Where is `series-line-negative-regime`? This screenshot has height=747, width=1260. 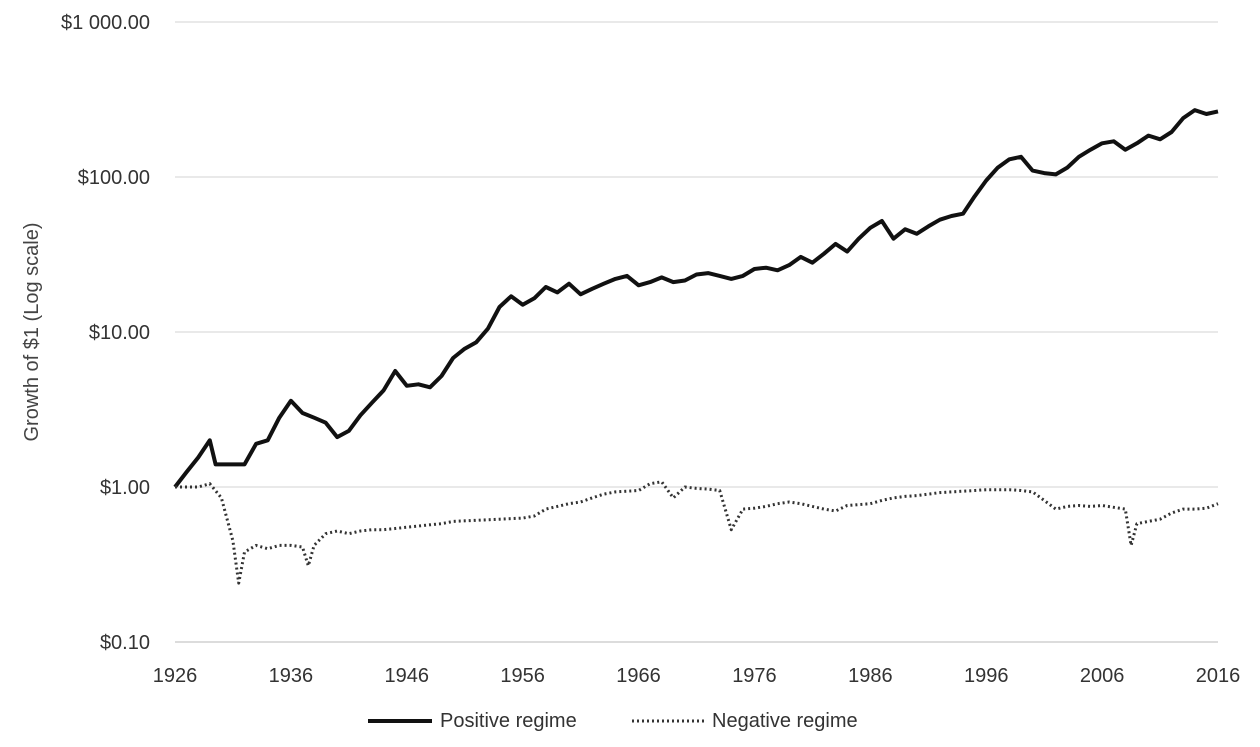
series-line-negative-regime is located at coordinates (697, 532).